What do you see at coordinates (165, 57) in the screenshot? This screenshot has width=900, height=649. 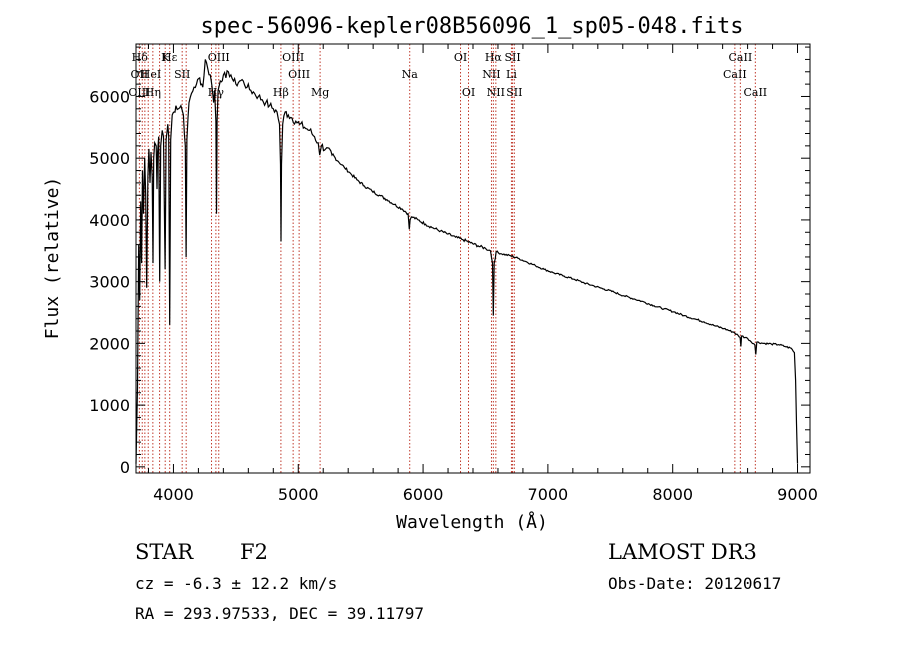 I see `spectral-line-label: K` at bounding box center [165, 57].